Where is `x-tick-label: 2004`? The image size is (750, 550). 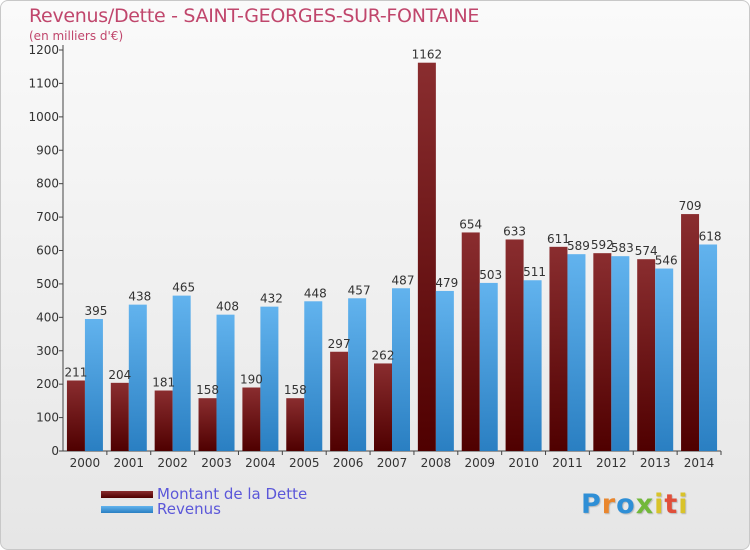 x-tick-label: 2004 is located at coordinates (260, 463).